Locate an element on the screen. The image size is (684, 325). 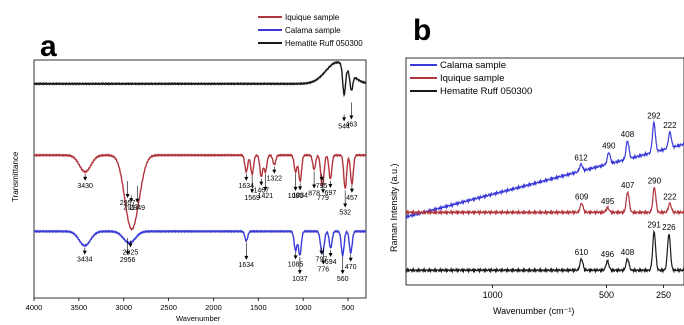
legend-b-label-hematite: Hematite Ruff 050300 is located at coordinates (486, 91).